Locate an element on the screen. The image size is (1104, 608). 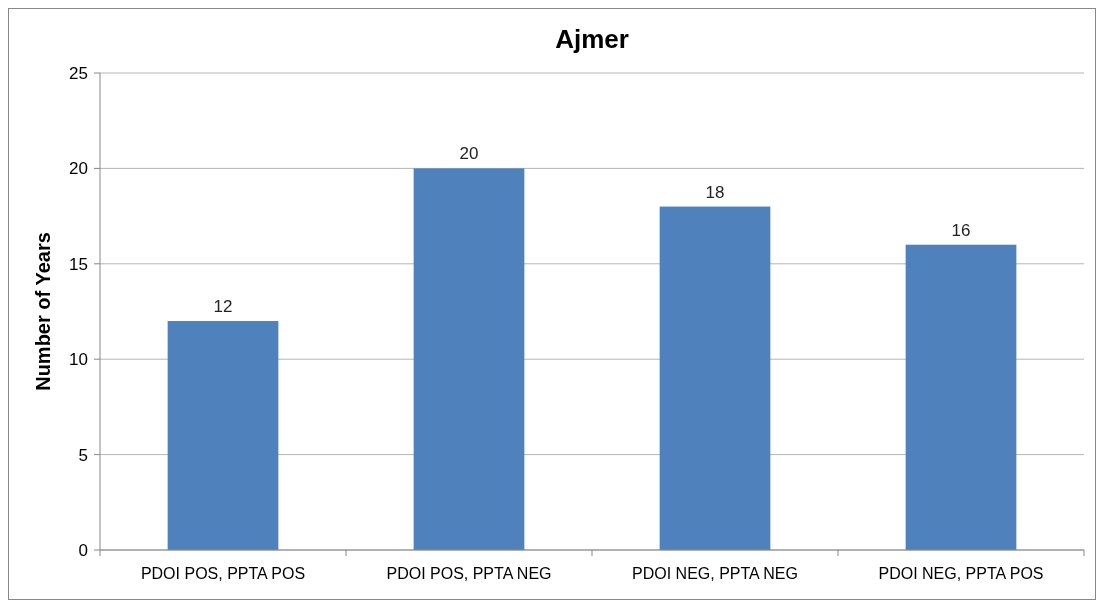
y-tick-label: 20 is located at coordinates (78, 169).